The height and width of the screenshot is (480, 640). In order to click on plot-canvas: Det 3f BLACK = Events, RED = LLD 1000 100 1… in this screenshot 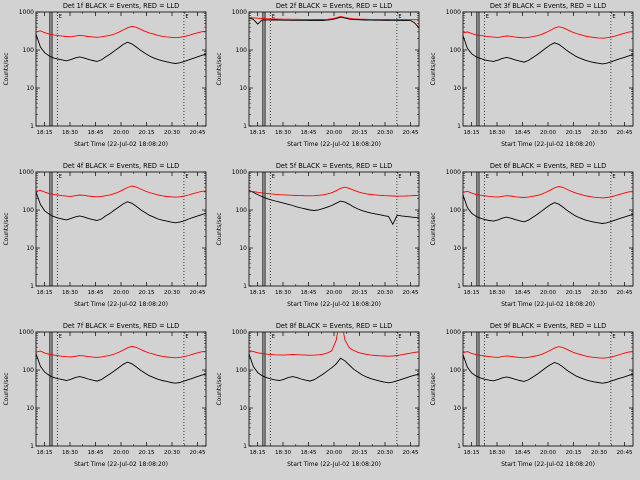, I will do `click(532, 75)`.